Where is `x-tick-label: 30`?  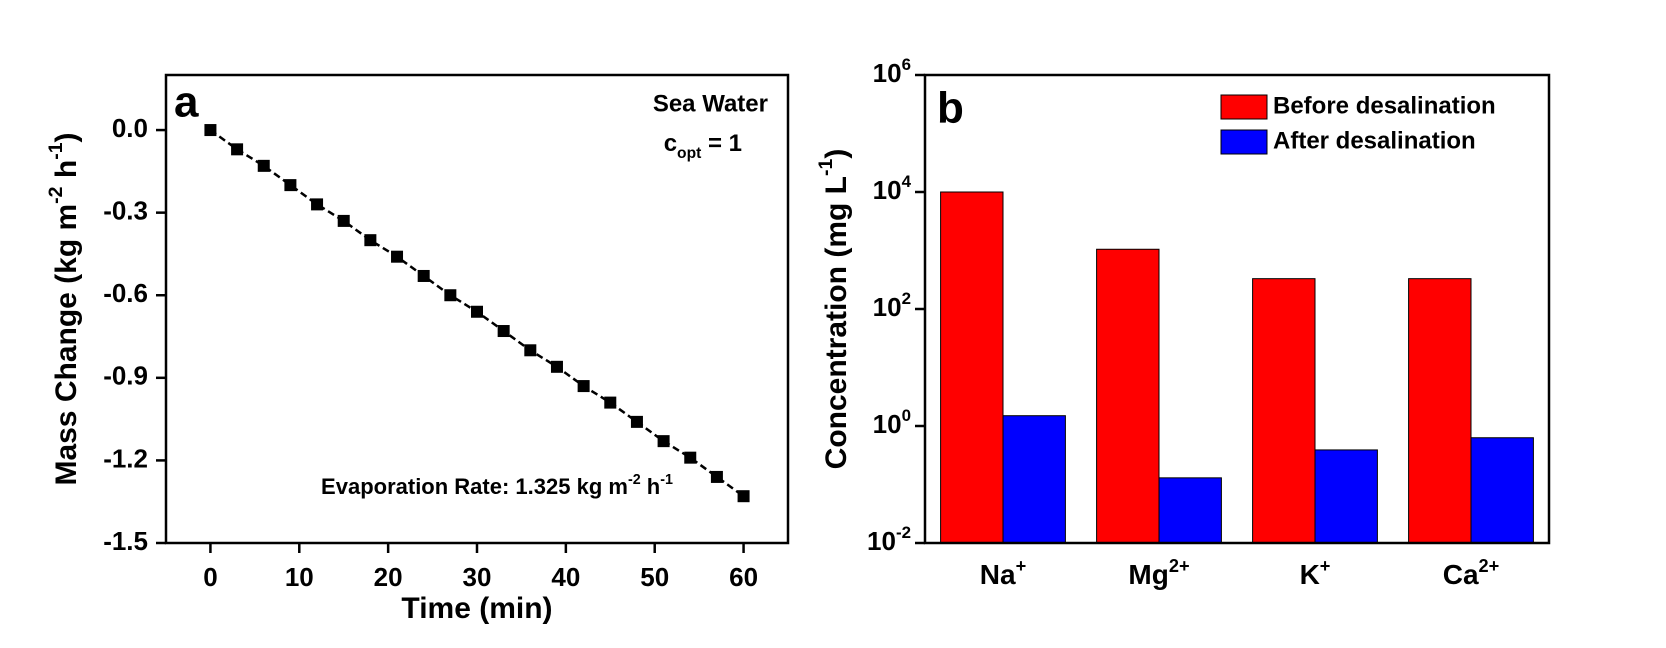 x-tick-label: 30 is located at coordinates (477, 577).